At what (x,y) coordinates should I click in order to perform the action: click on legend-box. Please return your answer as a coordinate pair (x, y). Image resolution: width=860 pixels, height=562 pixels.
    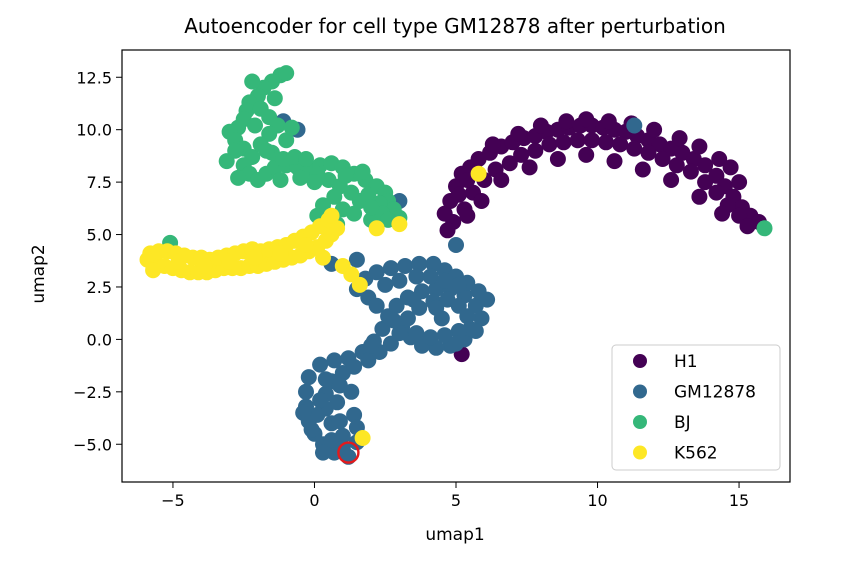
    Looking at the image, I should click on (696, 407).